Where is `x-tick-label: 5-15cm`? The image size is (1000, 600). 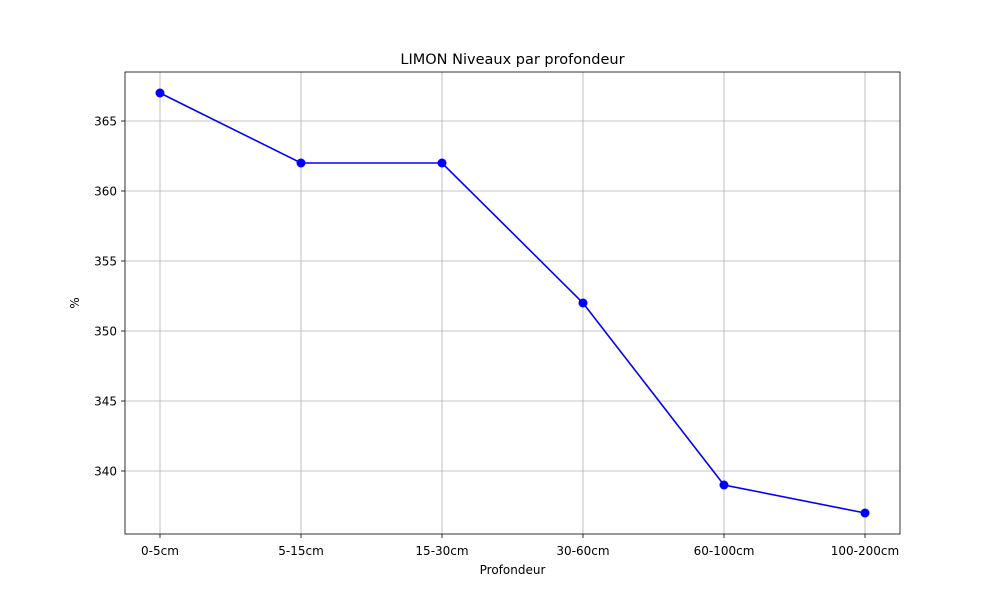
x-tick-label: 5-15cm is located at coordinates (301, 551).